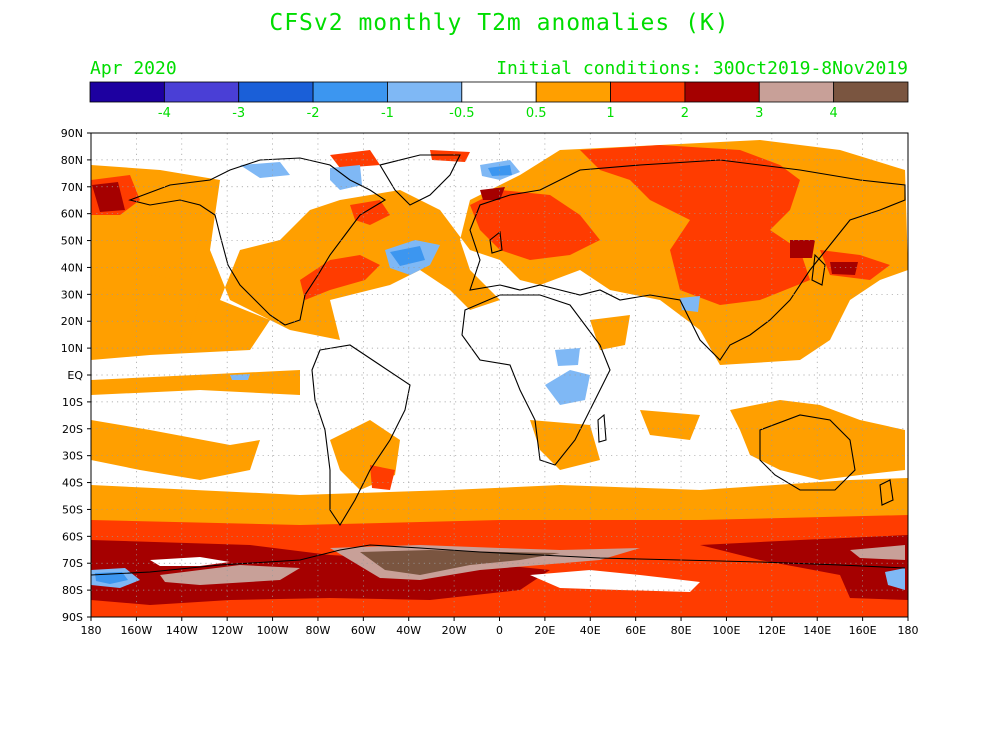 This screenshot has width=999, height=750. I want to click on coastline-japan, so click(818, 269).